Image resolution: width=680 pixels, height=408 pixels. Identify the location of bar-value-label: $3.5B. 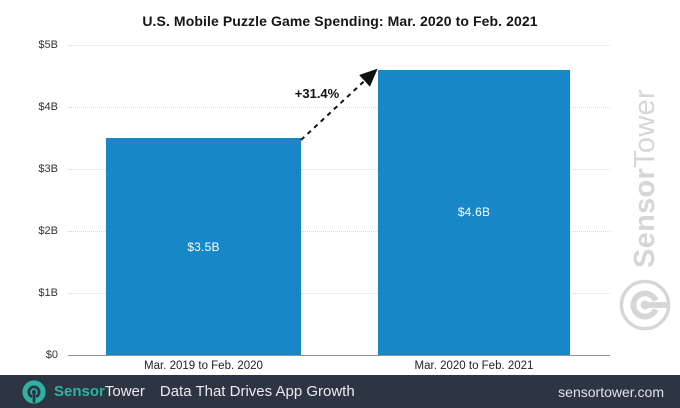
(203, 246).